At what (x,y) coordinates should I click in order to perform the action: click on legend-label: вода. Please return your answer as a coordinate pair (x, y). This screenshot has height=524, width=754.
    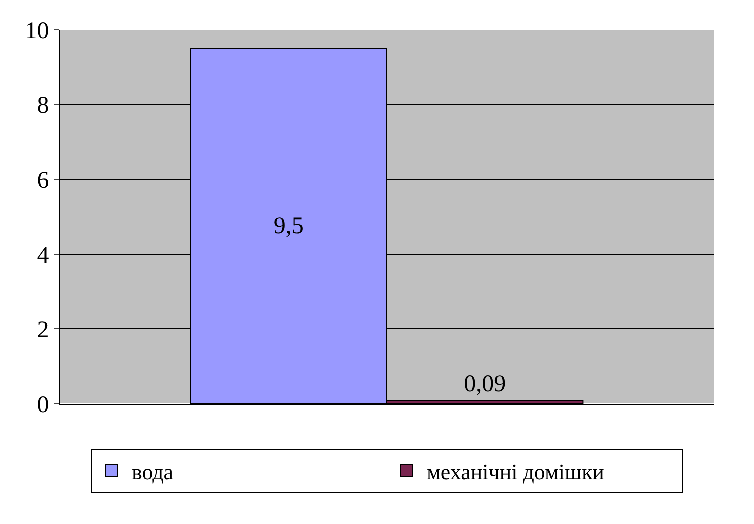
    Looking at the image, I should click on (153, 471).